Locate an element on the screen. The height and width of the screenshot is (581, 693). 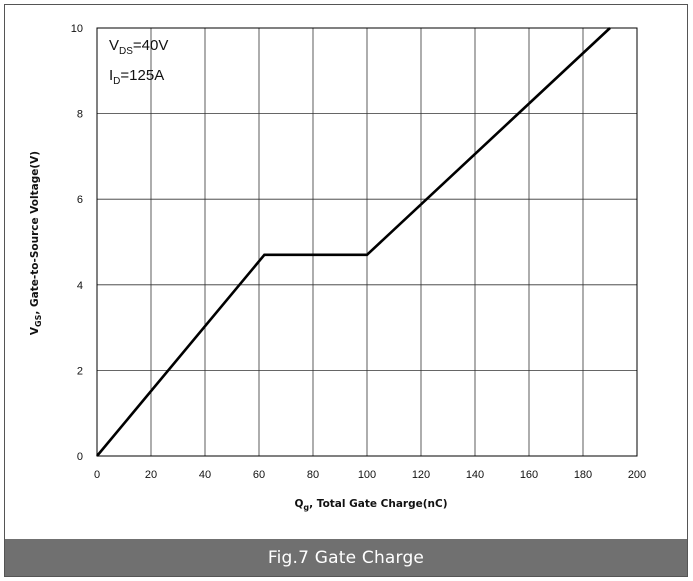
annotation-id: ID=125A is located at coordinates (136, 77).